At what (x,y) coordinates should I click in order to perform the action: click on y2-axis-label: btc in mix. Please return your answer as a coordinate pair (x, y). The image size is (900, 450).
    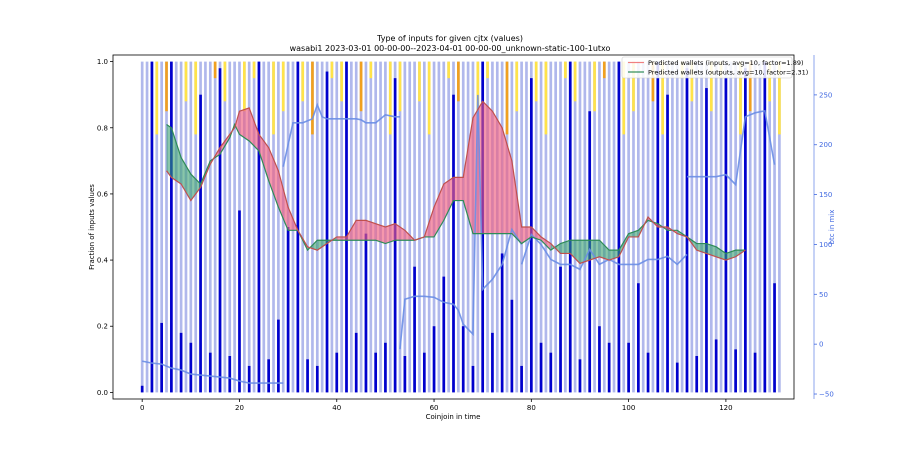
    Looking at the image, I should click on (832, 227).